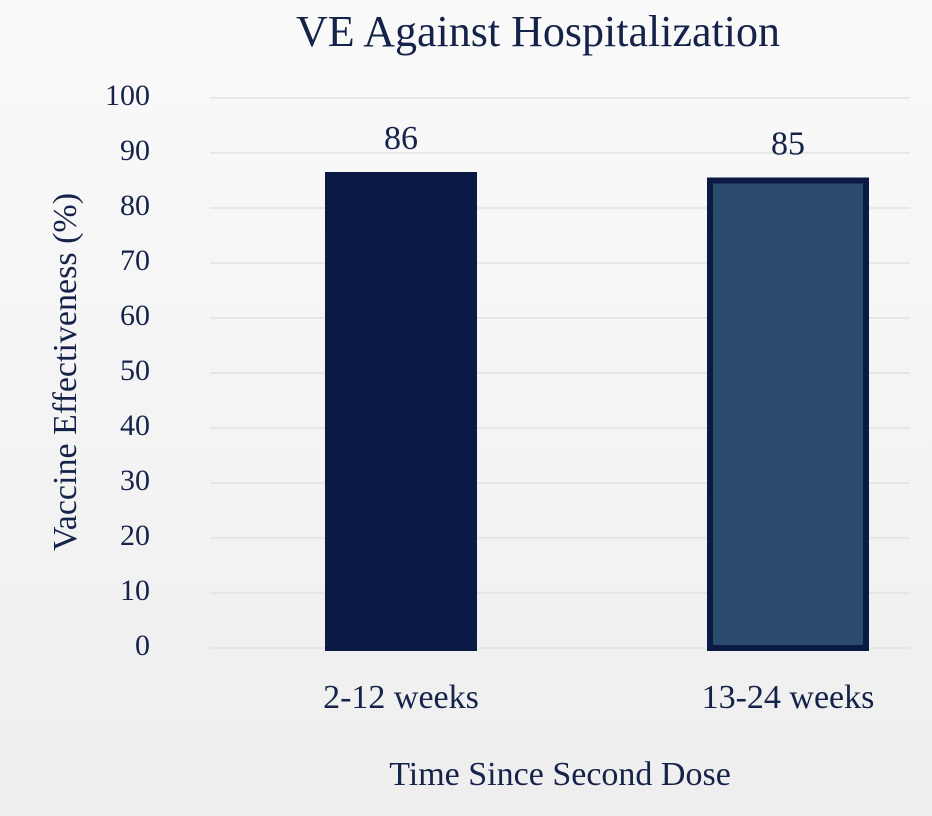  What do you see at coordinates (788, 697) in the screenshot?
I see `x-tick-label: 13-24 weeks` at bounding box center [788, 697].